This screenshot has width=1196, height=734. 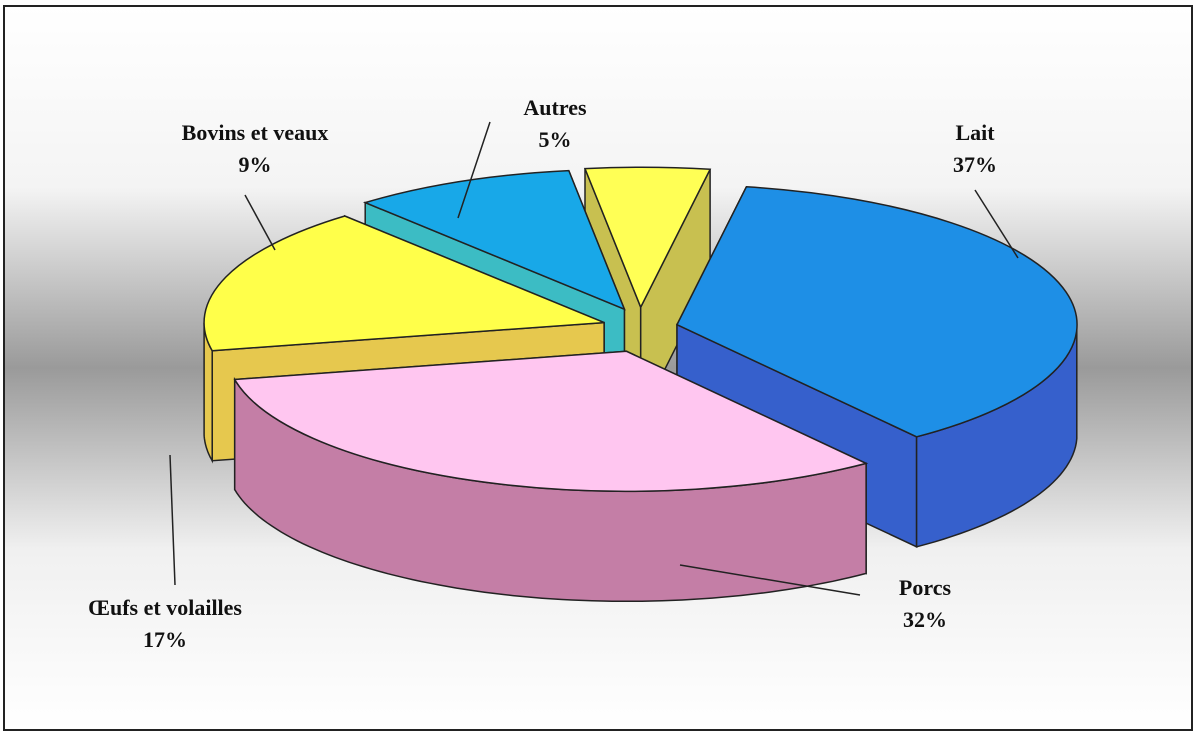 I want to click on slice-label: Porcs, so click(x=925, y=587).